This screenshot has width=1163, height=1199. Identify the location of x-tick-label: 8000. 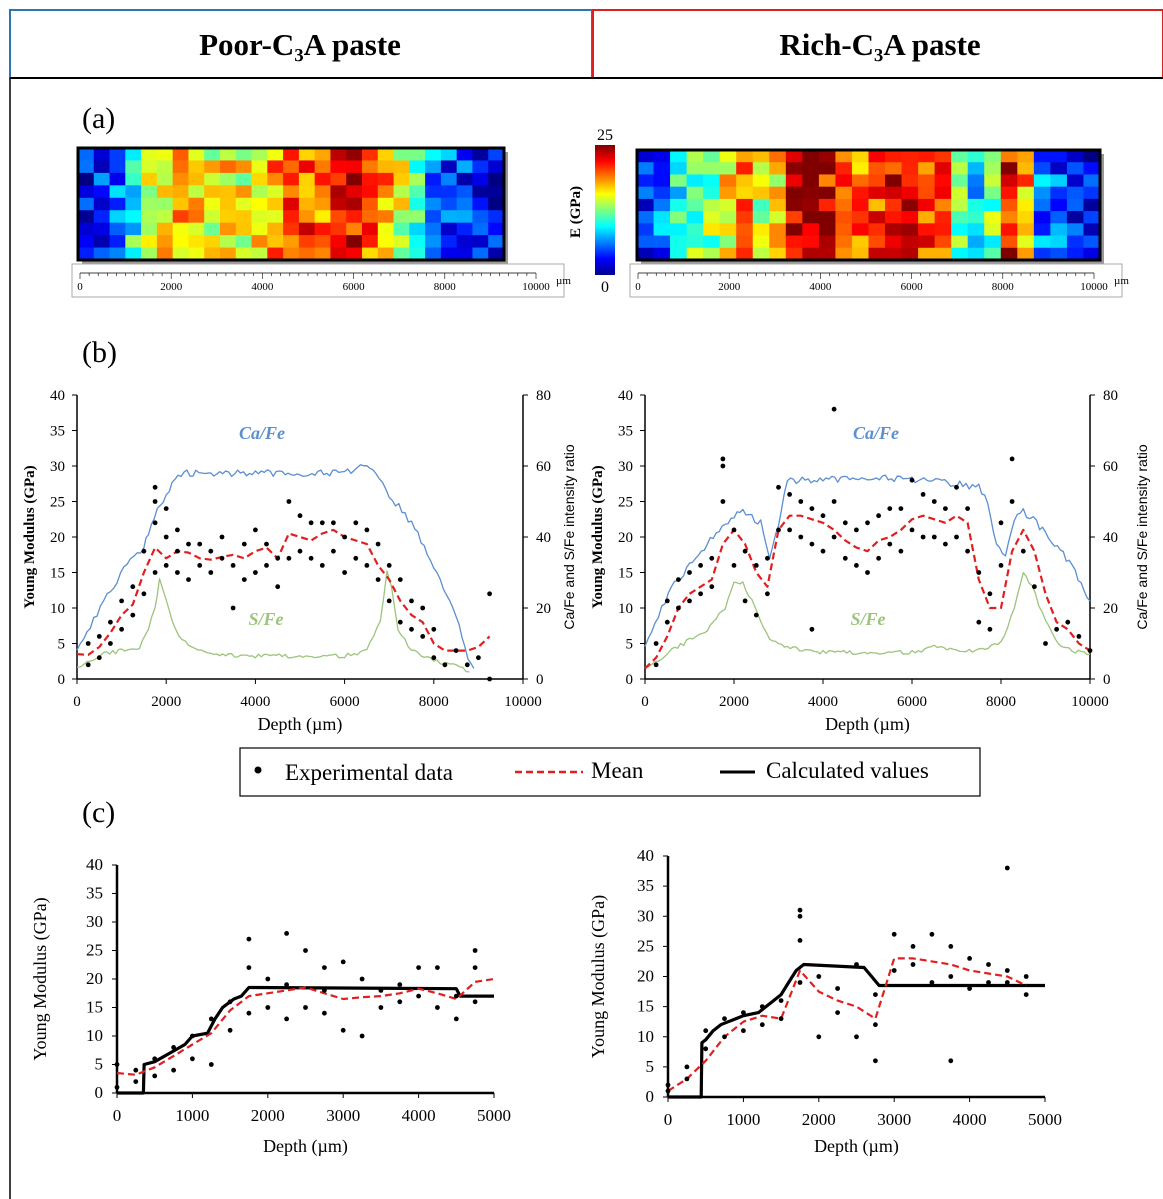
(1001, 702).